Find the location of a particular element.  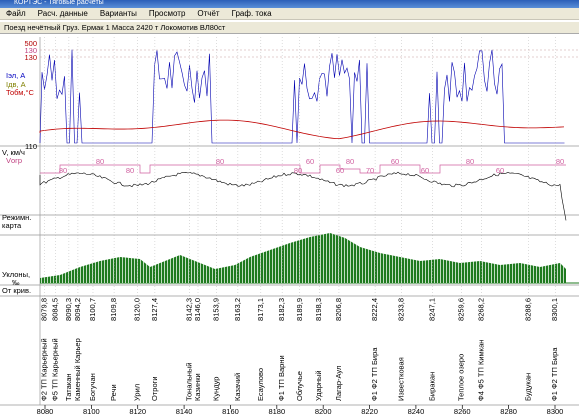

station-name: Богучан is located at coordinates (92, 387).